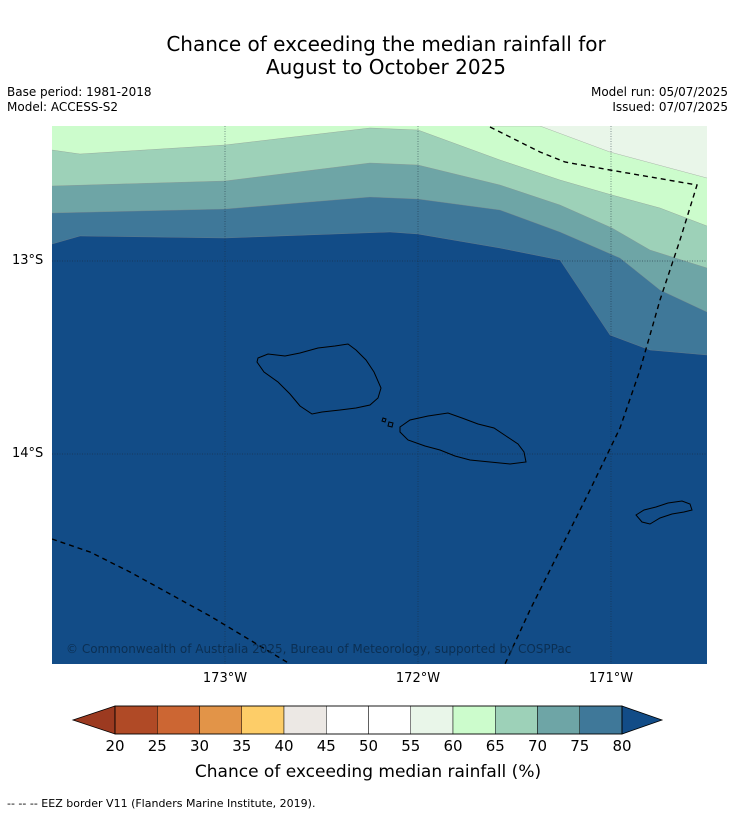 The image size is (736, 816). What do you see at coordinates (664, 512) in the screenshot?
I see `tutuila-island` at bounding box center [664, 512].